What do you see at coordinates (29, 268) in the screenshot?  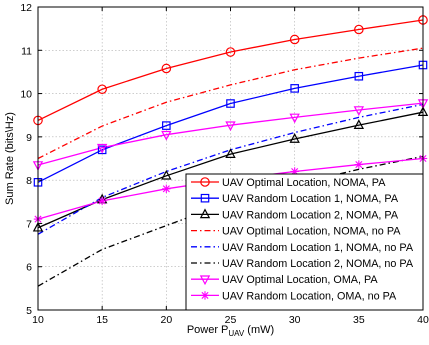 I see `y-tick-label: 6` at bounding box center [29, 268].